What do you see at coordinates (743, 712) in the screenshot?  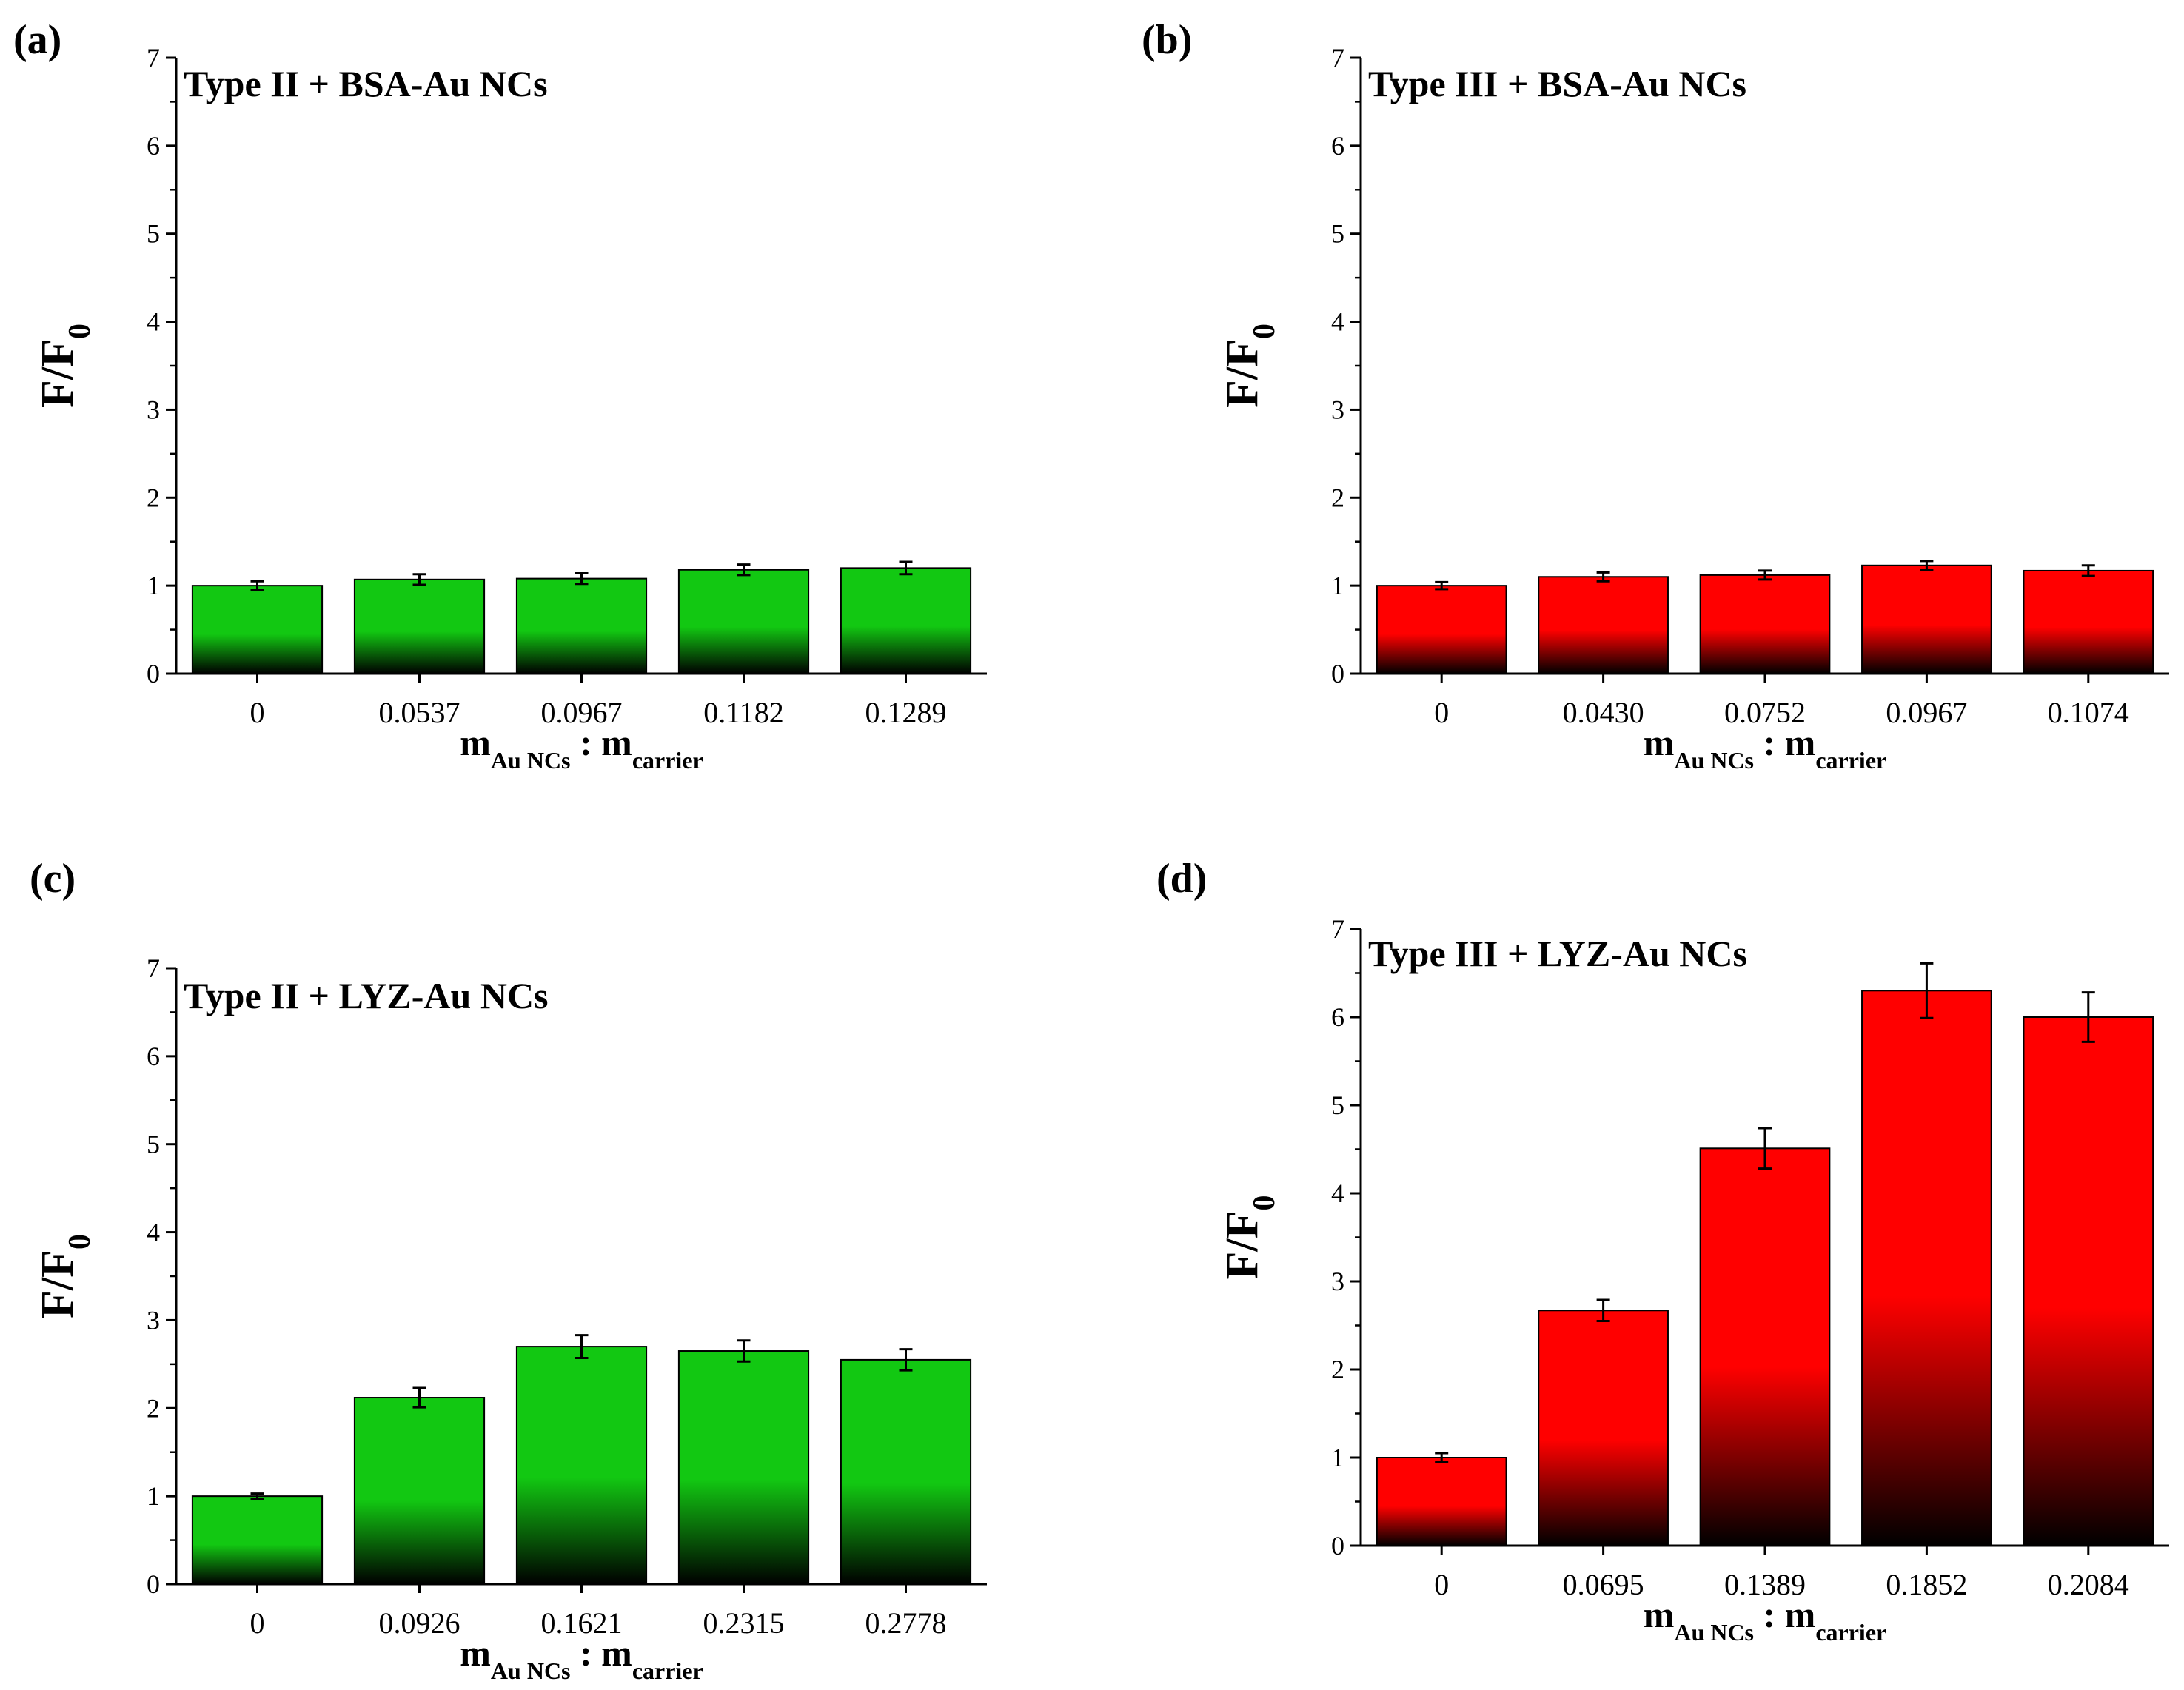 I see `x-tick-label: 0.1182` at bounding box center [743, 712].